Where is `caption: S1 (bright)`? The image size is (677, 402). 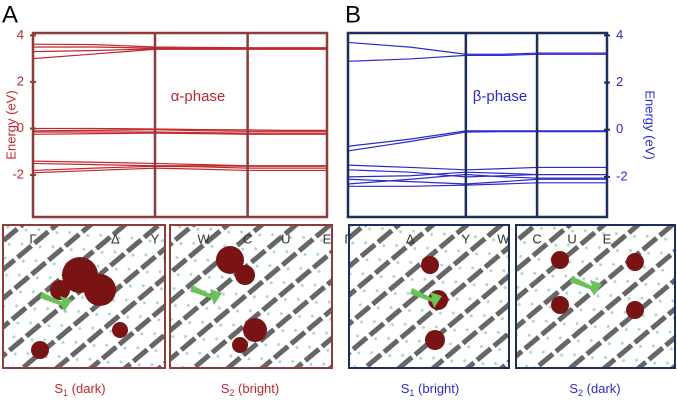
caption: S1 (bright) is located at coordinates (430, 389).